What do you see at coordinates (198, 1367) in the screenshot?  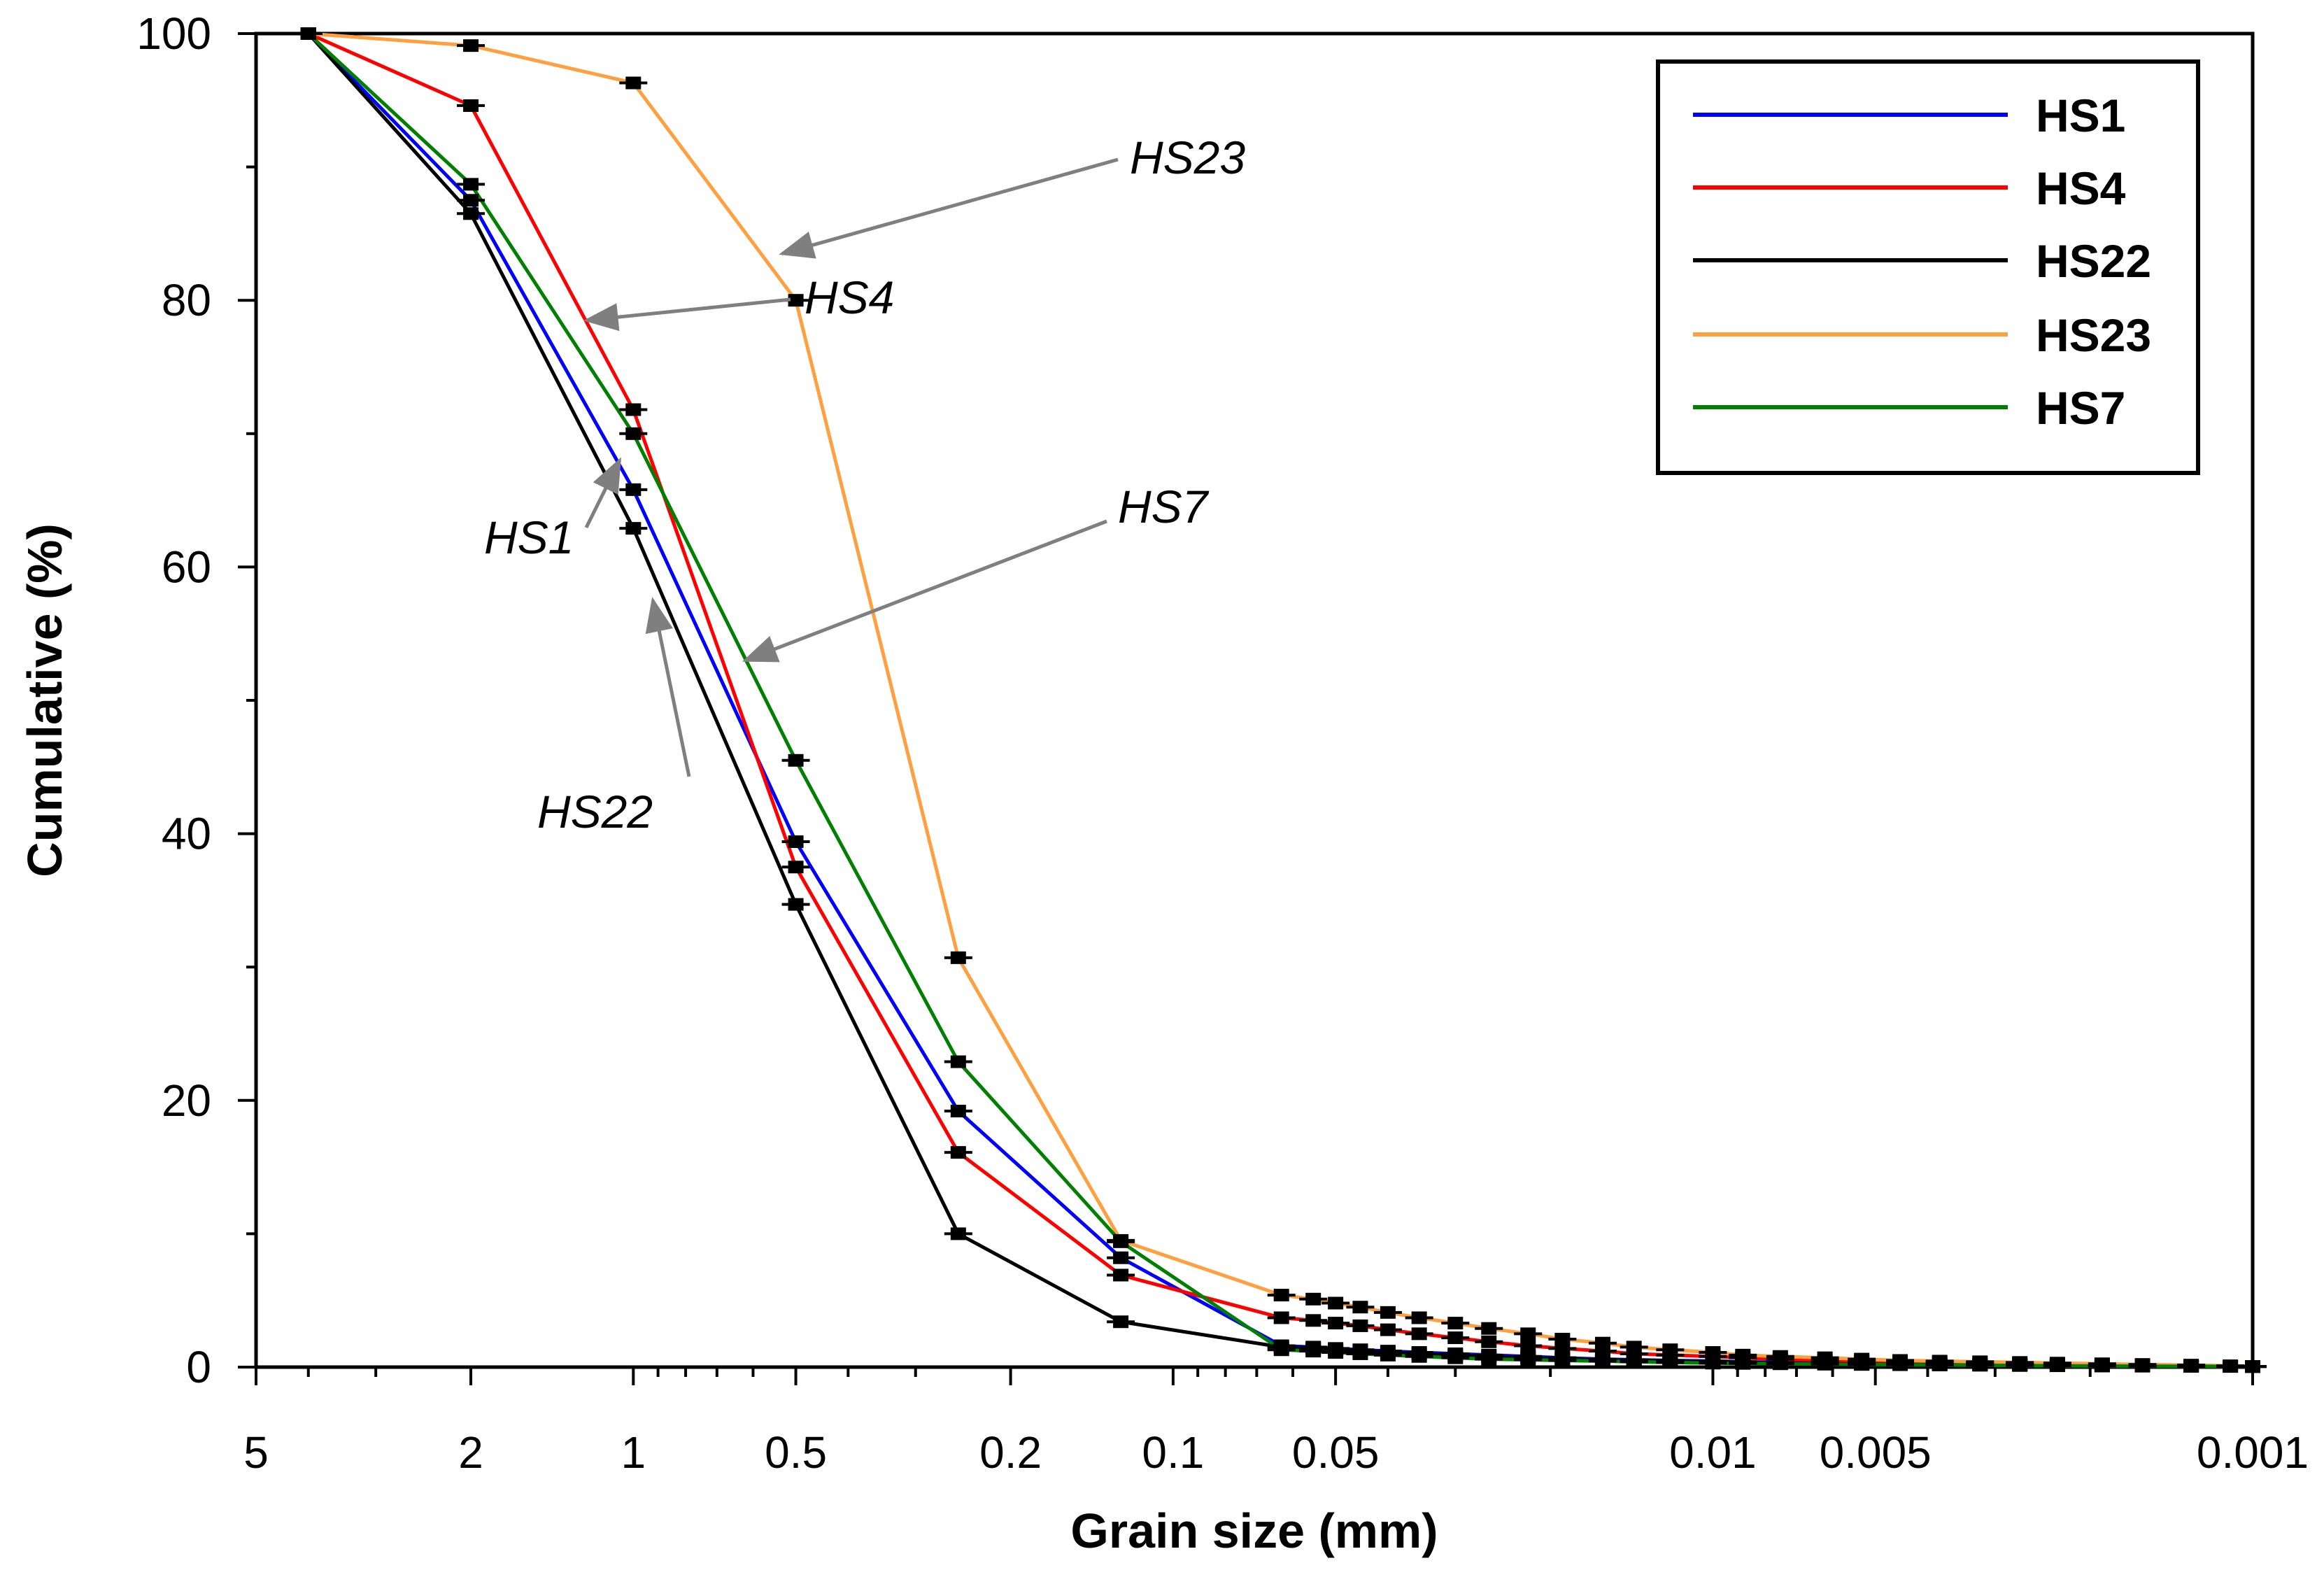 I see `y-tick-label: 0` at bounding box center [198, 1367].